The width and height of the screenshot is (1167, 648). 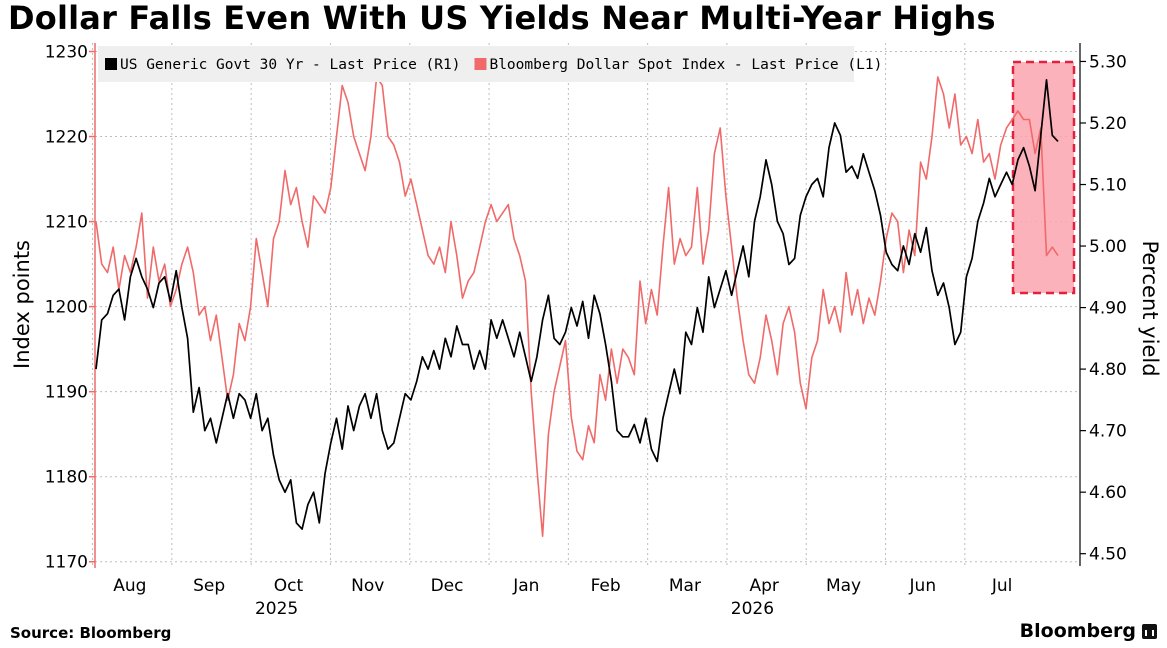 I want to click on left-tick-label: 1210, so click(x=66, y=223).